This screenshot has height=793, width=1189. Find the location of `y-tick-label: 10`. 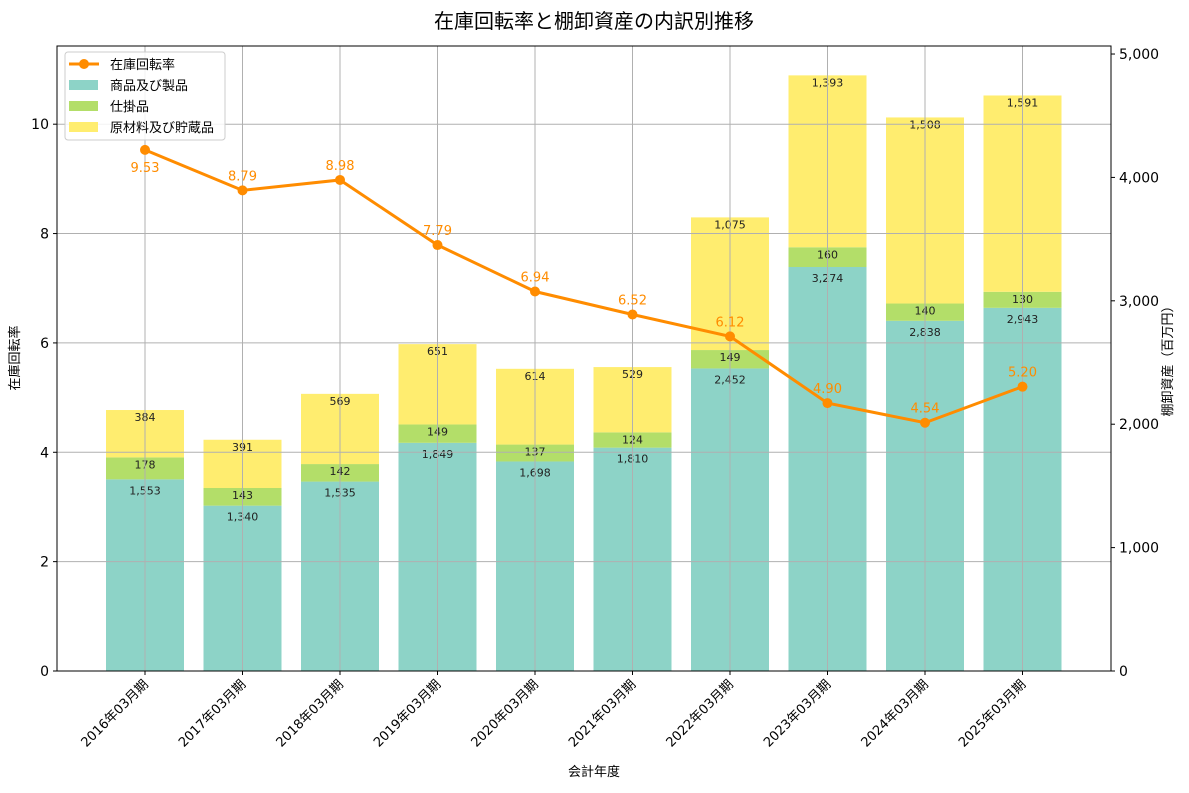

y-tick-label: 10 is located at coordinates (40, 125).